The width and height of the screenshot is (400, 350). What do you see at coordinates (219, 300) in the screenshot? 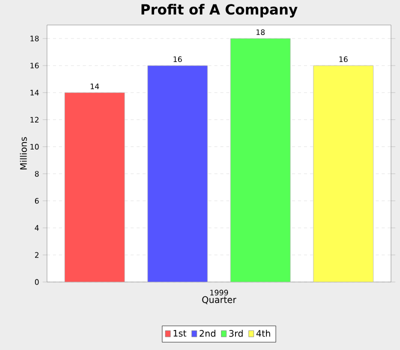
I see `x-axis-title: Quarter` at bounding box center [219, 300].